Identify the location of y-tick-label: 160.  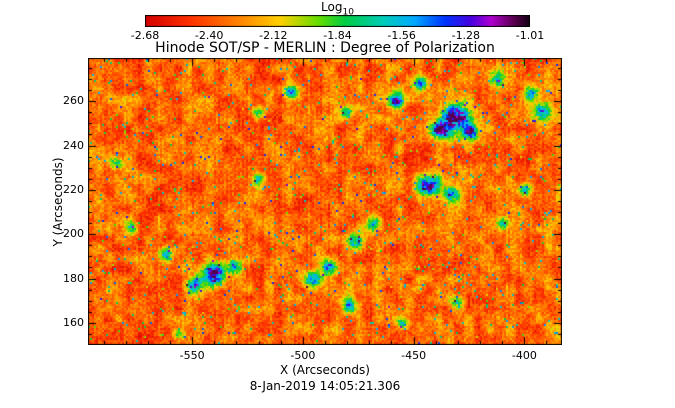
(73, 322).